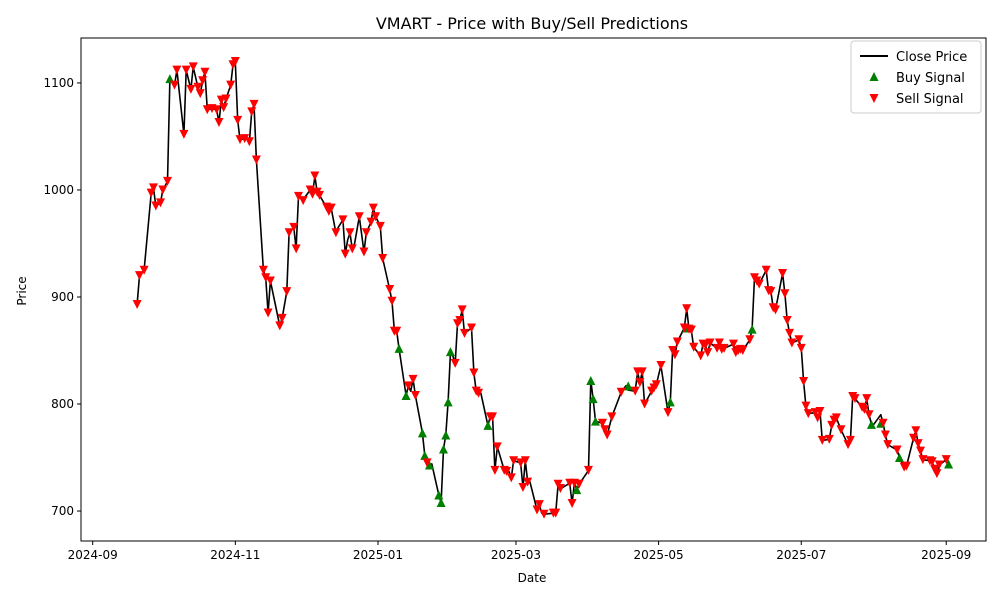 The image size is (1000, 600). What do you see at coordinates (532, 578) in the screenshot?
I see `x-axis-label: Date` at bounding box center [532, 578].